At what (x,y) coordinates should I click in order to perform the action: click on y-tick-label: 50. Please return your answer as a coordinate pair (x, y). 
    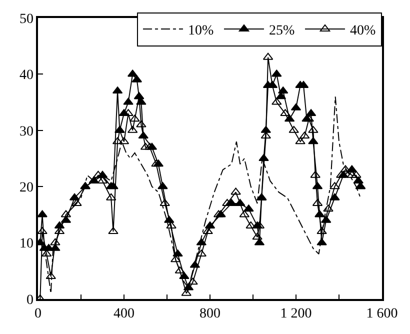
    Looking at the image, I should click on (26, 19).